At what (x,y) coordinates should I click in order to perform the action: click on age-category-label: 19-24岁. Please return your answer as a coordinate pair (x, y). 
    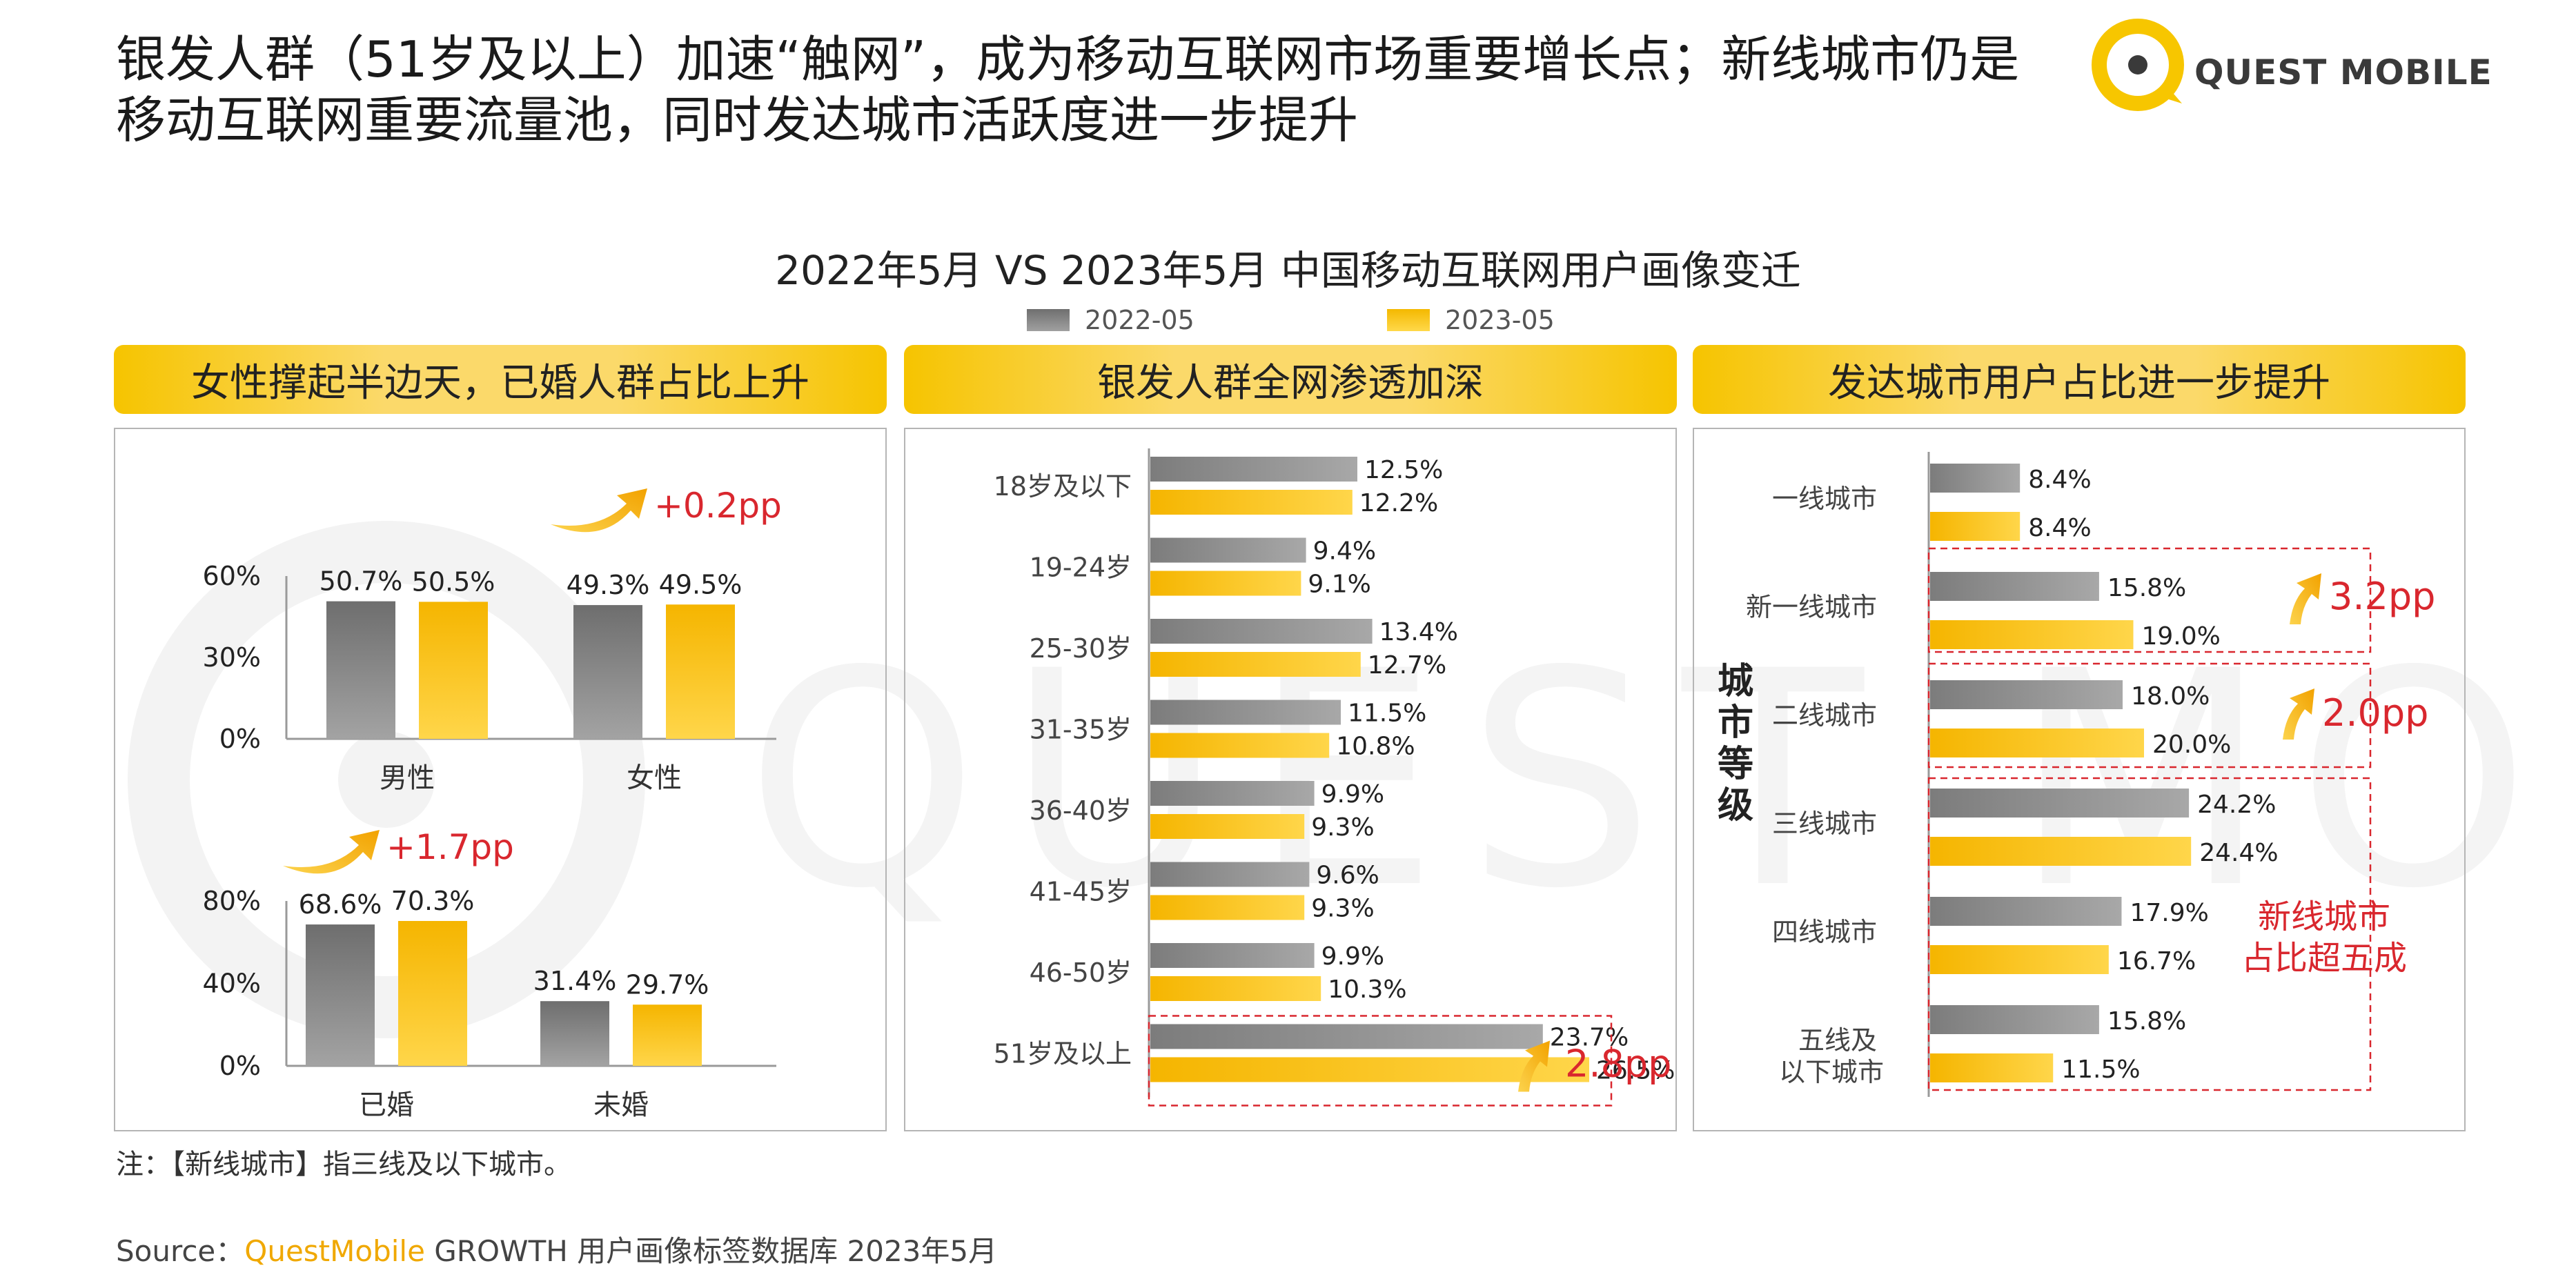
    Looking at the image, I should click on (1081, 568).